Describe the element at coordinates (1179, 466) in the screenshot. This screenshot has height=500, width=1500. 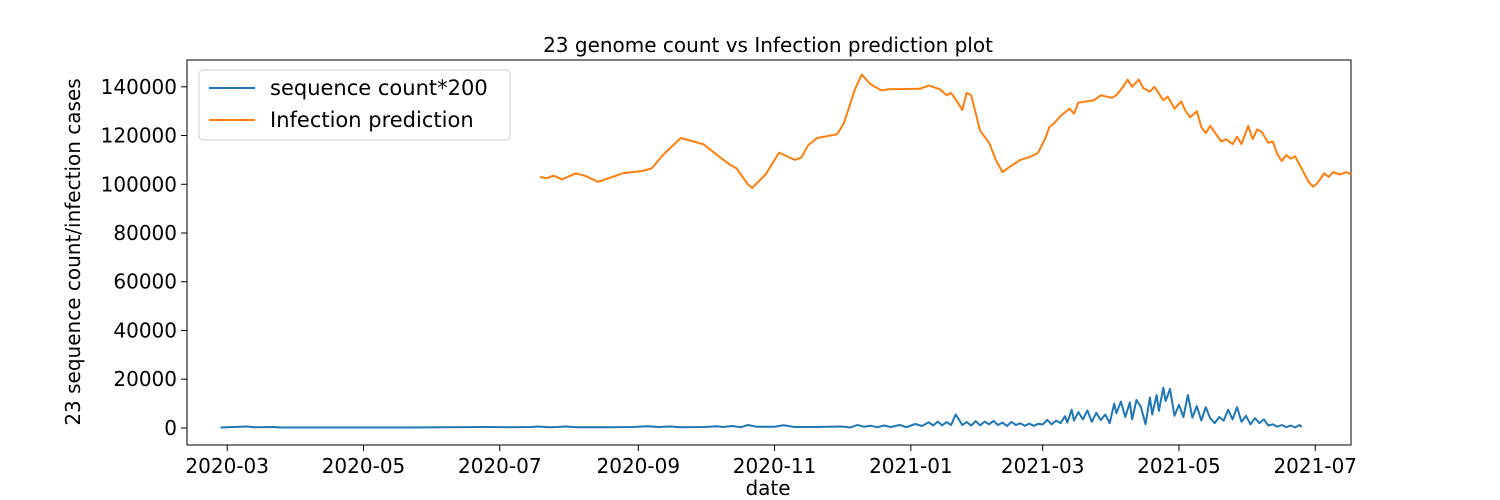
I see `x-tick-label: 2021-05` at that location.